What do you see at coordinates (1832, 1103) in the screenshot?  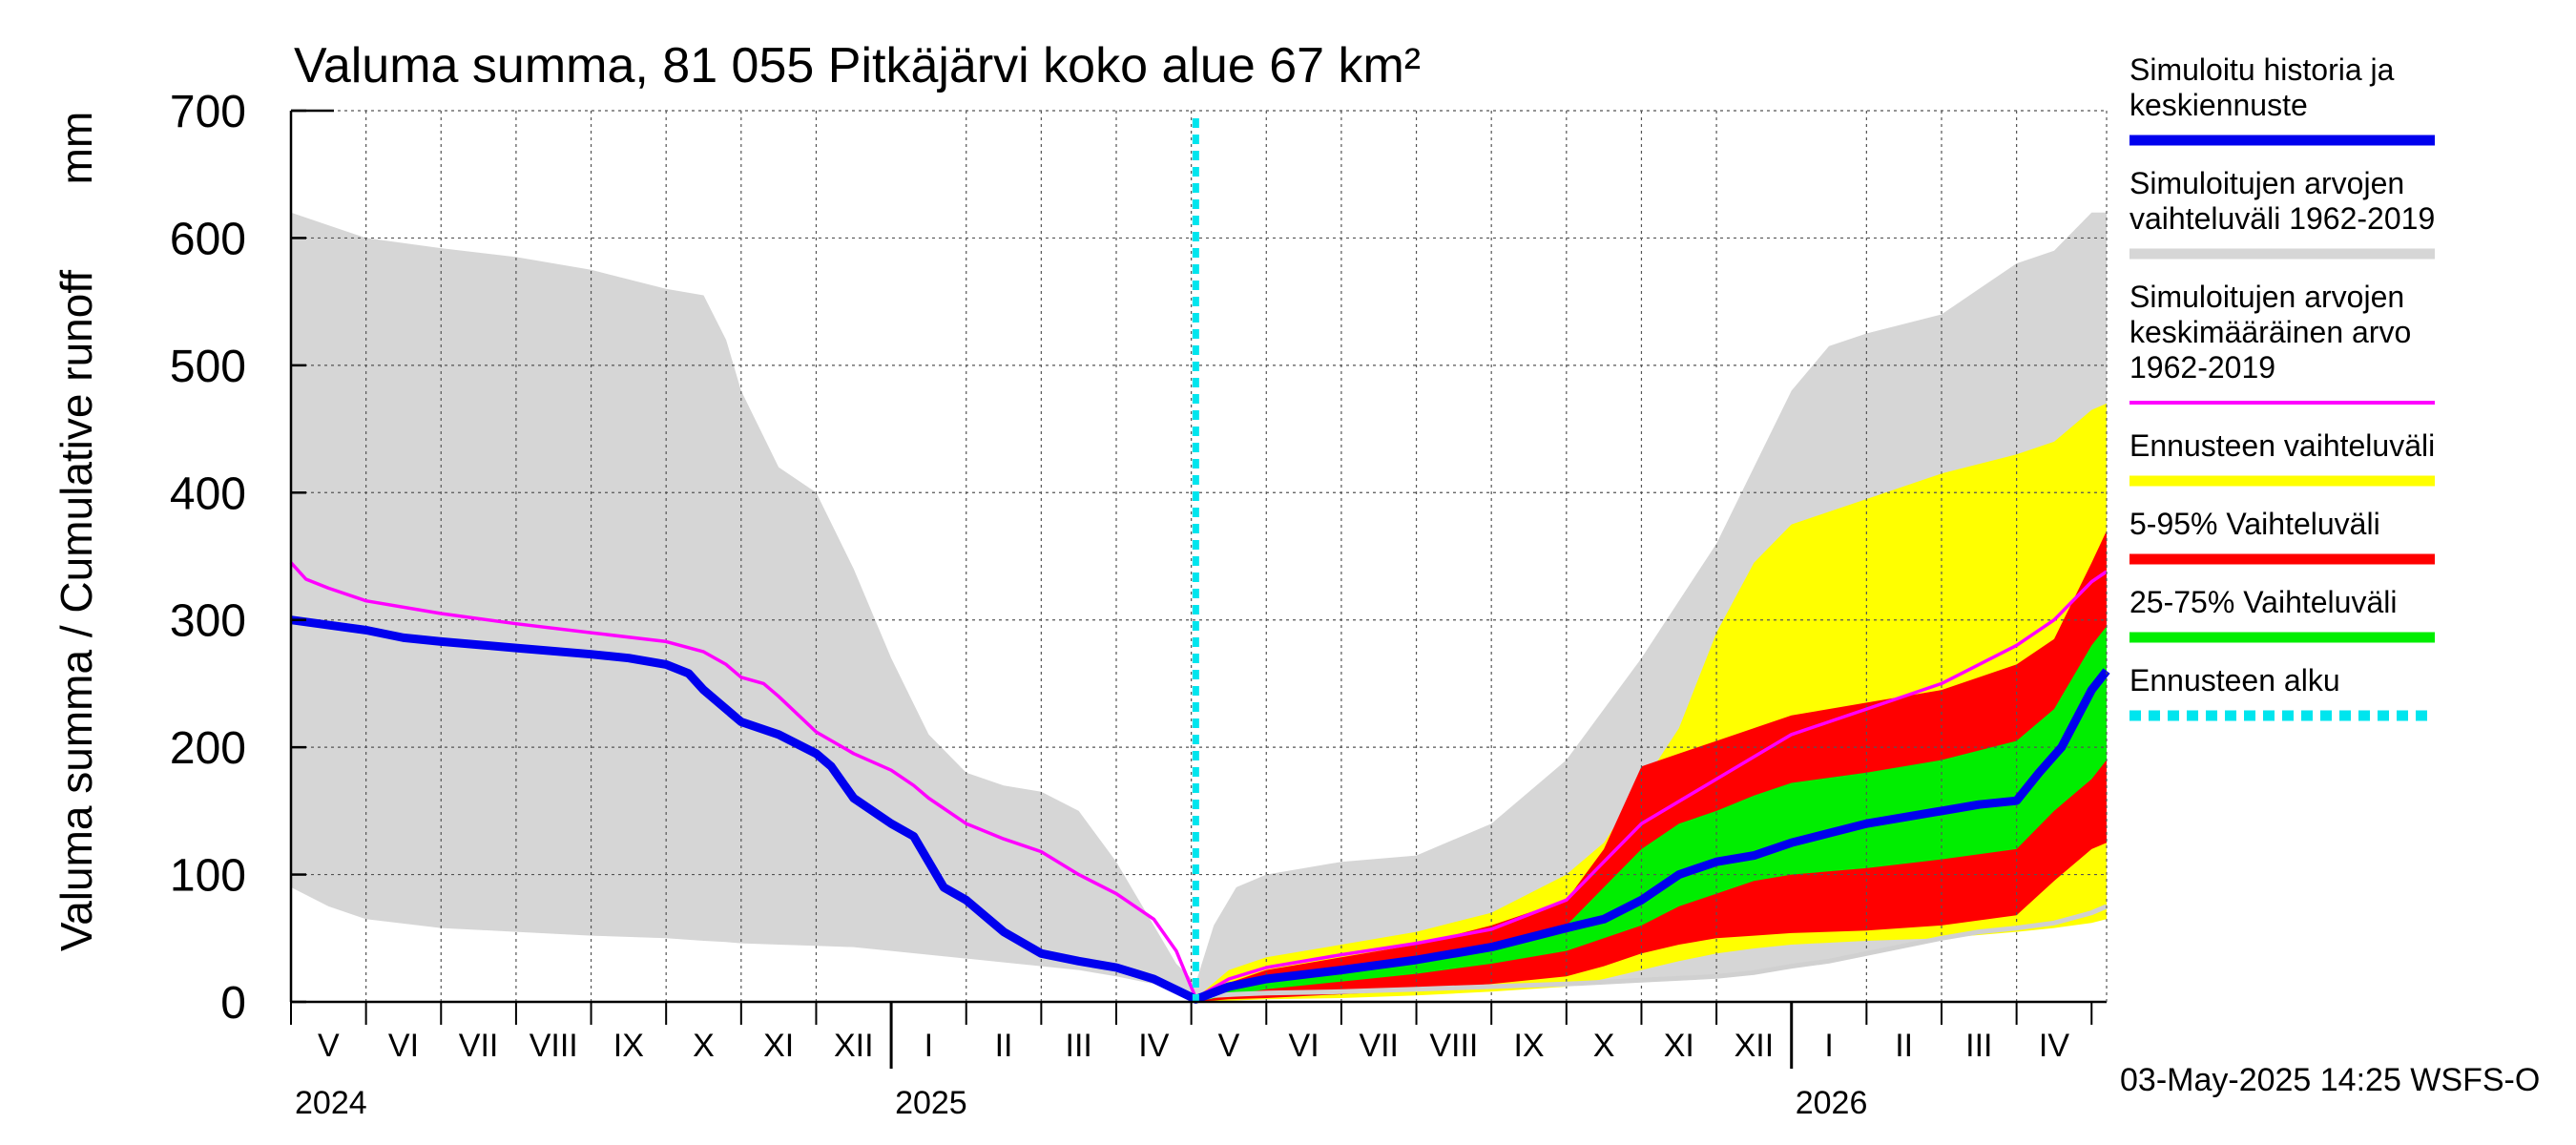 I see `year-label: 2026` at bounding box center [1832, 1103].